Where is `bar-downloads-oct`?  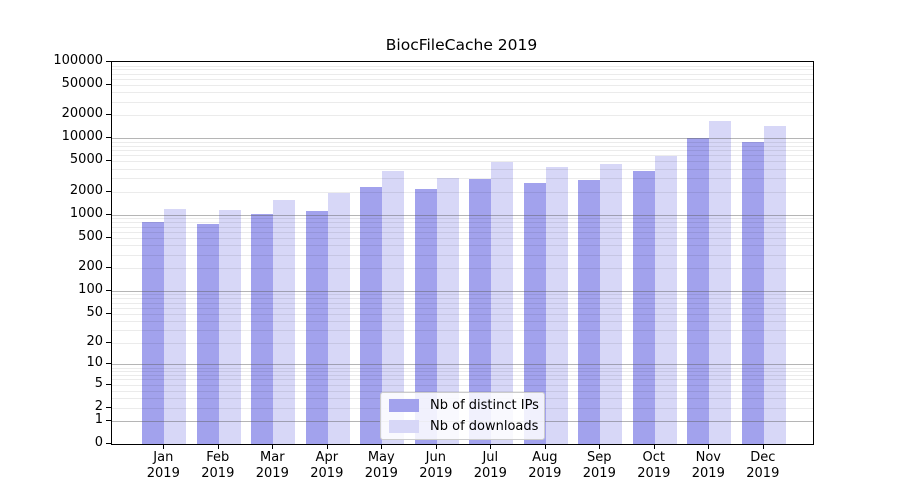
bar-downloads-oct is located at coordinates (665, 299).